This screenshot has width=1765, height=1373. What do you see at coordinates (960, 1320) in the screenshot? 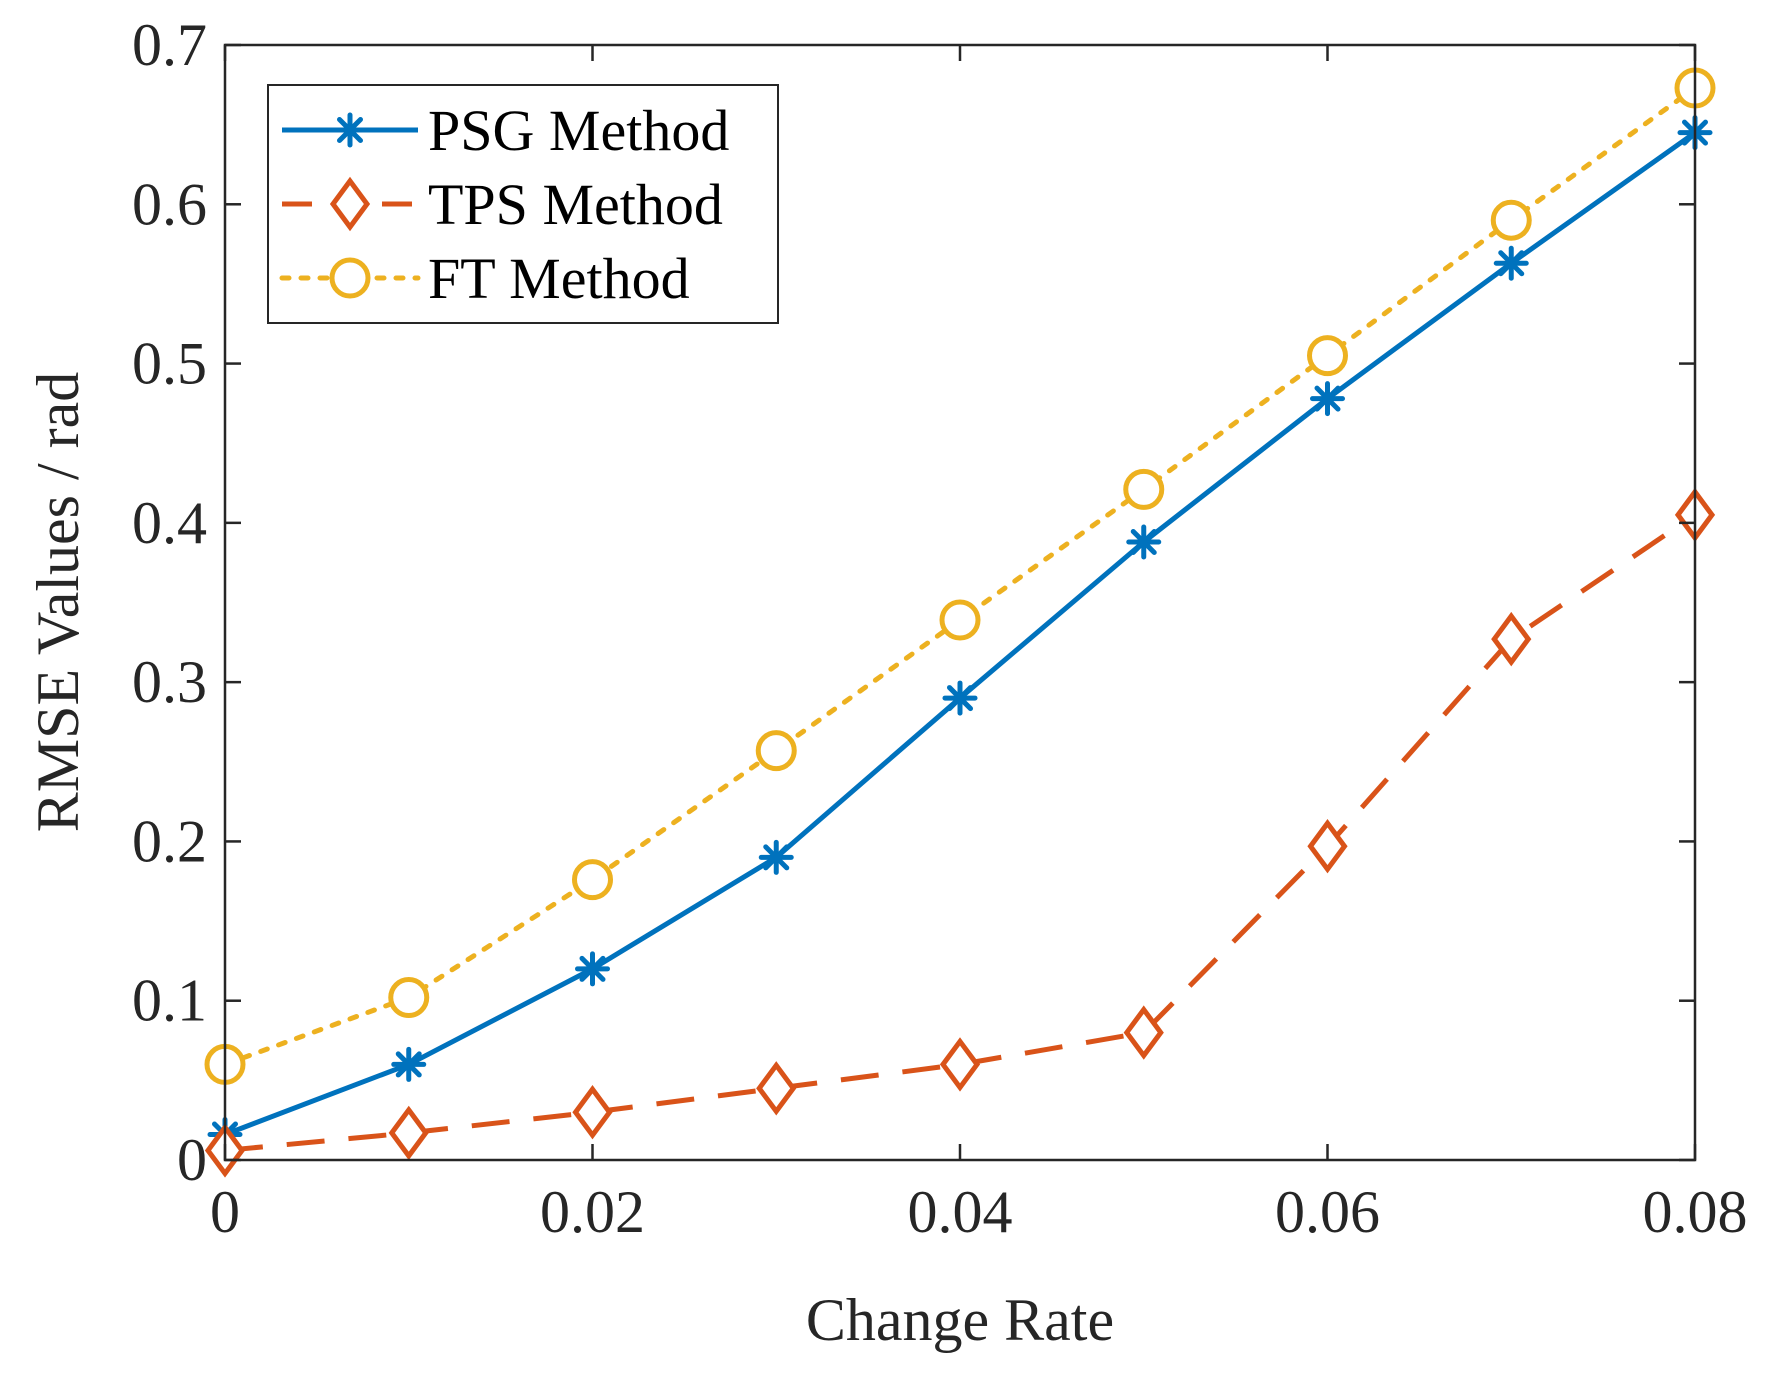
I see `x-axis-label: Change Rate` at bounding box center [960, 1320].